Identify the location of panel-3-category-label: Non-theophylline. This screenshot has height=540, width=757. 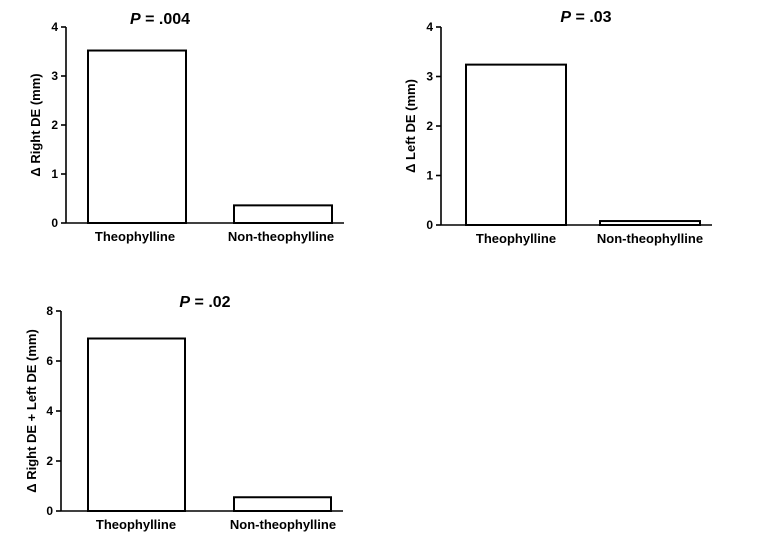
(283, 524).